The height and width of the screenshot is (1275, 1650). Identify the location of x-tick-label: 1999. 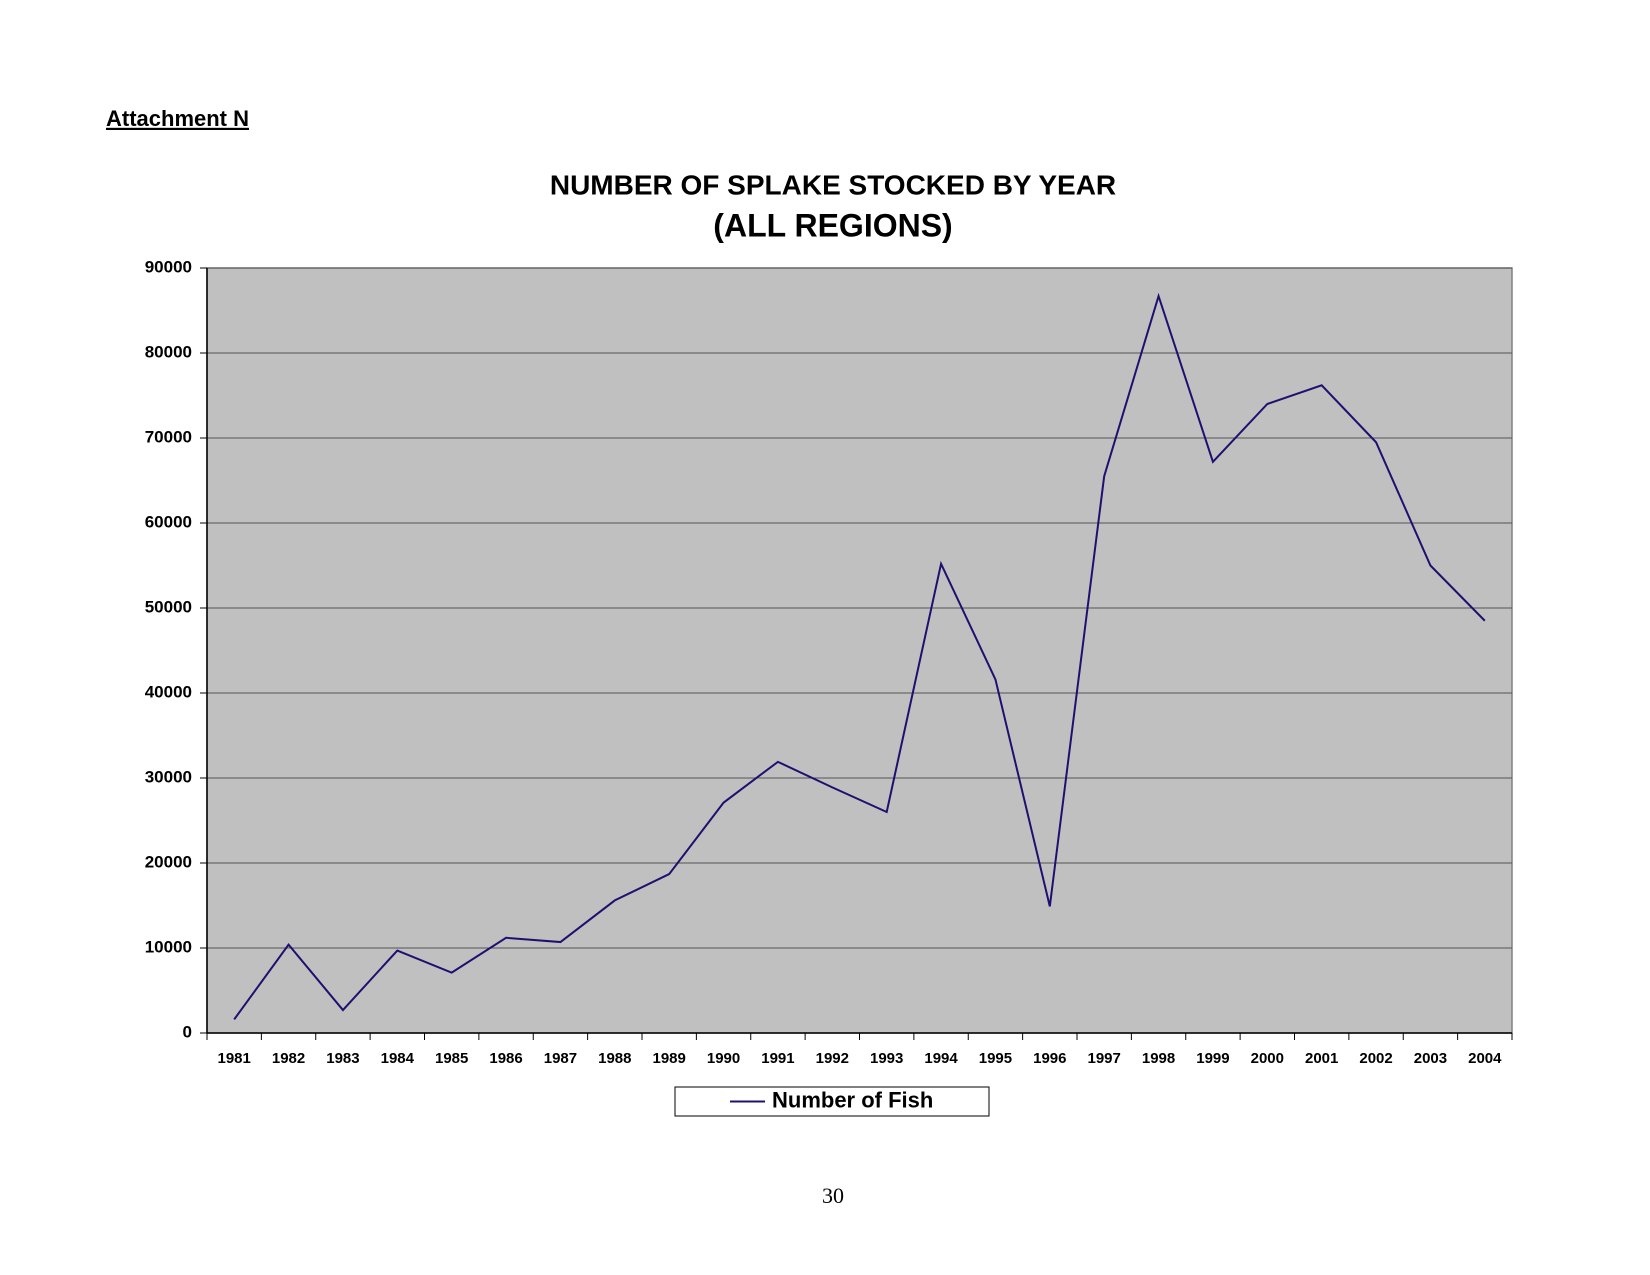
(1212, 1058).